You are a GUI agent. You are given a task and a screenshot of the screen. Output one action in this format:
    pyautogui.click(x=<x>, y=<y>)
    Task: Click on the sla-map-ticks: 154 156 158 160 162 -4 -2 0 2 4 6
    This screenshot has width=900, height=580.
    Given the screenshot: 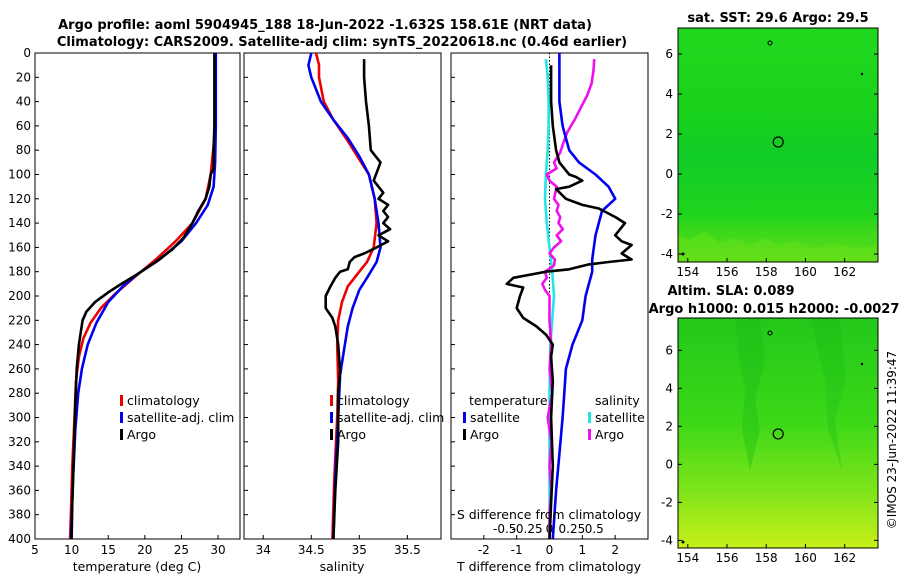 What is the action you would take?
    pyautogui.click(x=769, y=454)
    